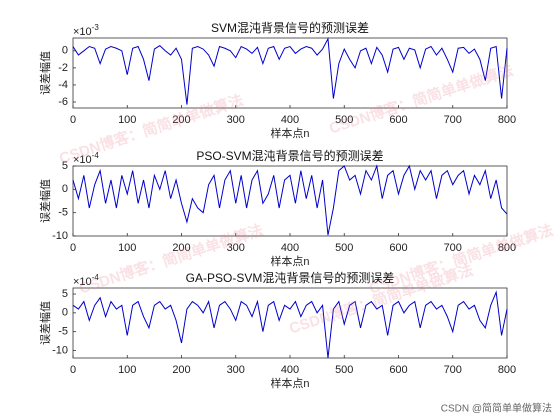  Describe the element at coordinates (63, 85) in the screenshot. I see `y-tick-label: -4` at that location.